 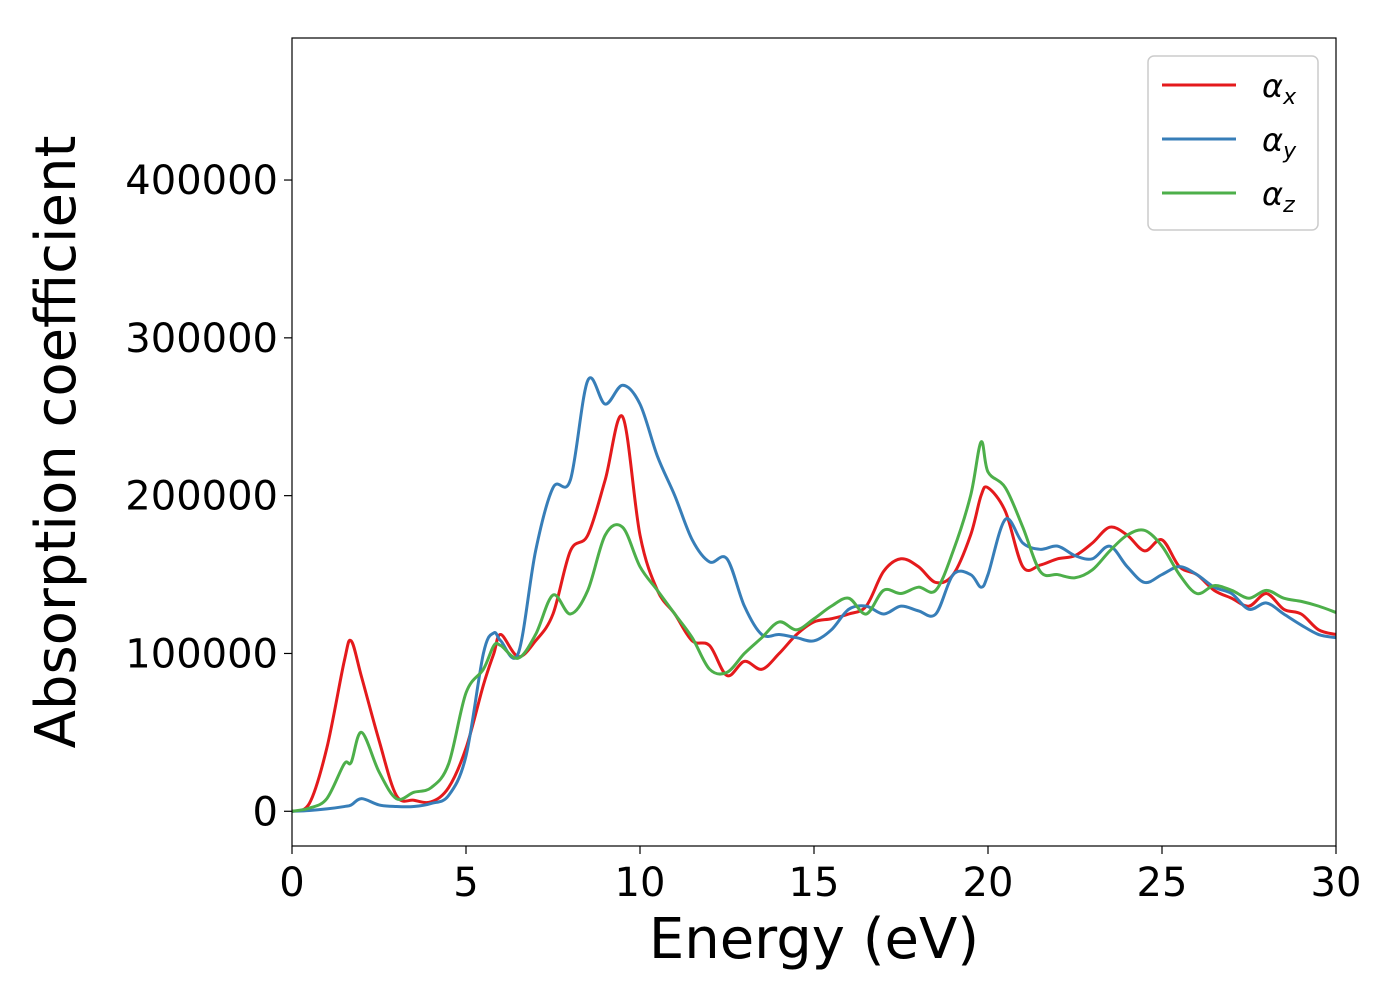 What do you see at coordinates (1279, 142) in the screenshot?
I see `legend-label-alpha-y: αy` at bounding box center [1279, 142].